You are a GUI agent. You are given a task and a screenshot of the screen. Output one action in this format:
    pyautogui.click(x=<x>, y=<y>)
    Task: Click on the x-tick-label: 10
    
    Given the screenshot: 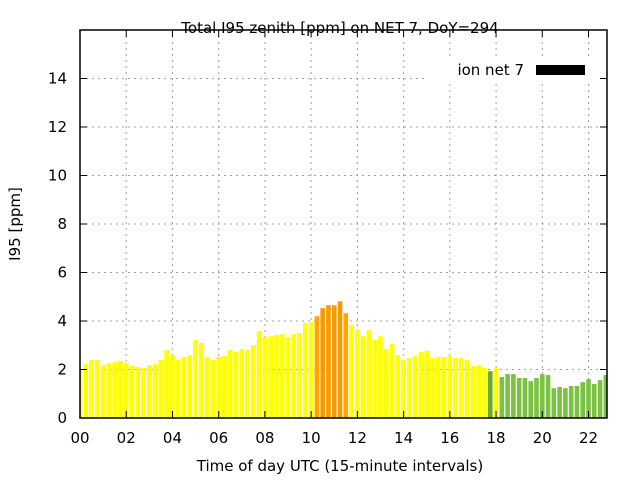 What is the action you would take?
    pyautogui.click(x=311, y=438)
    